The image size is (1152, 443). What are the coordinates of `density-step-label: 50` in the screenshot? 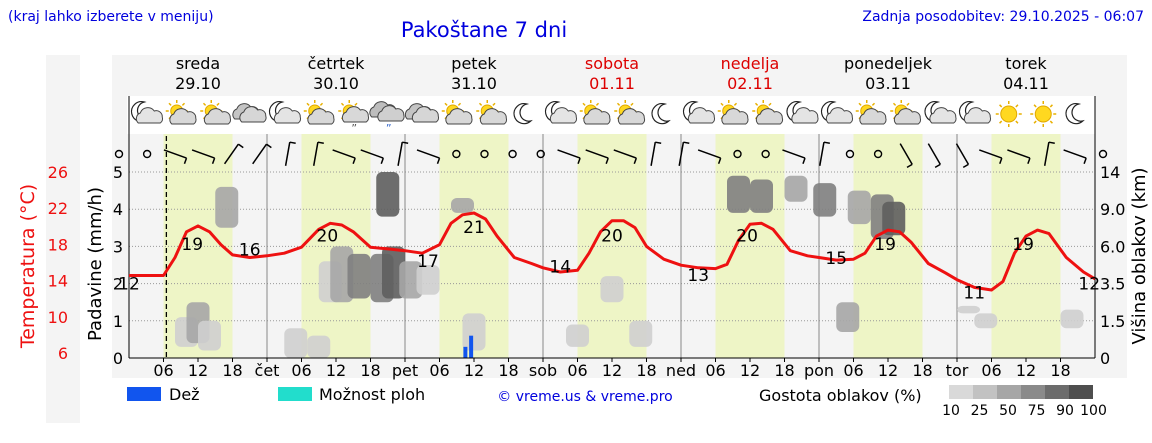 It's located at (1008, 411).